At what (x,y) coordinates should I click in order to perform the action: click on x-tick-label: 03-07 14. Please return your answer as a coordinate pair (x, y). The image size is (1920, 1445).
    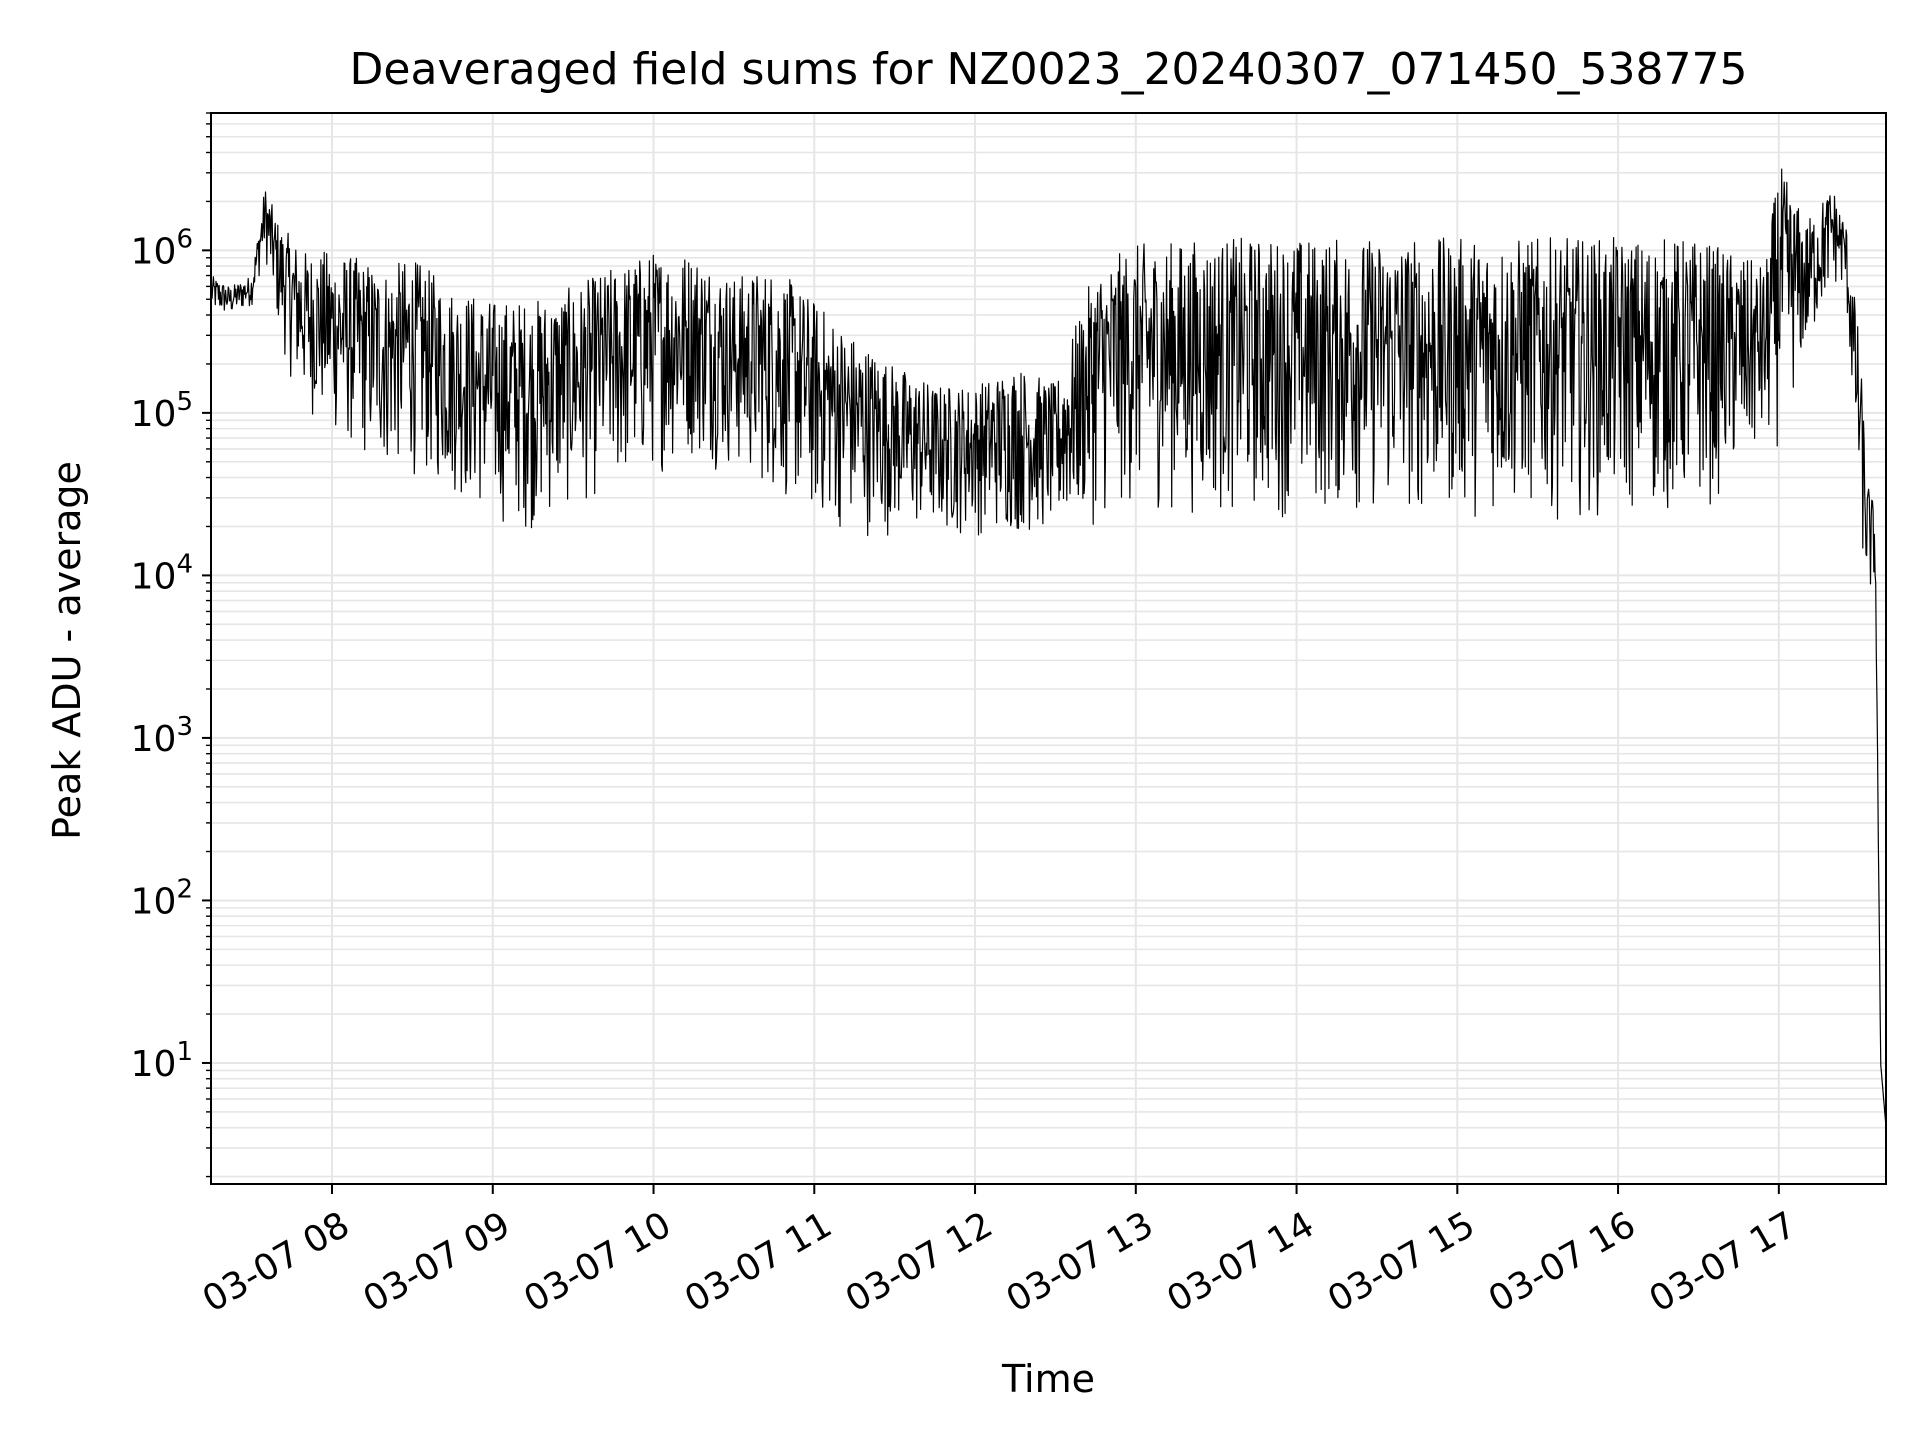
    Looking at the image, I should click on (1240, 1262).